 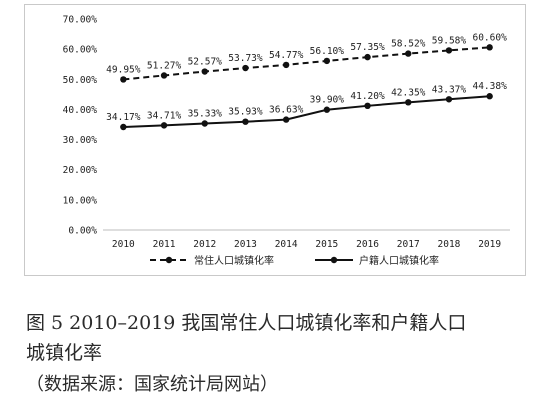 I want to click on y-tick-label: 0.00%, so click(x=82, y=231).